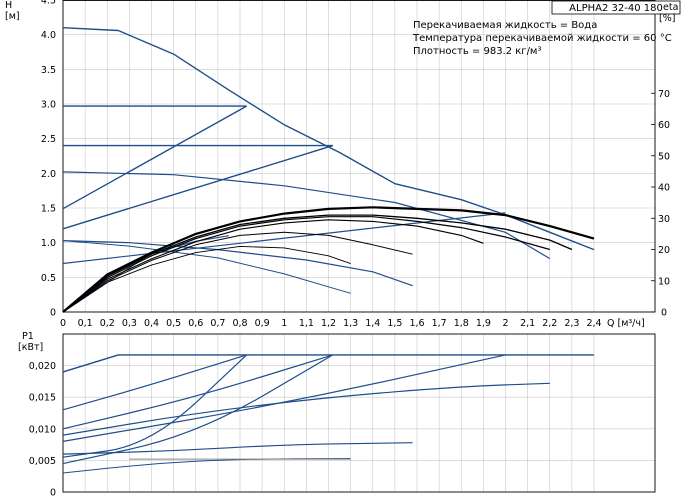  What do you see at coordinates (42, 429) in the screenshot?
I see `p1-tick-label: 0,010` at bounding box center [42, 429].